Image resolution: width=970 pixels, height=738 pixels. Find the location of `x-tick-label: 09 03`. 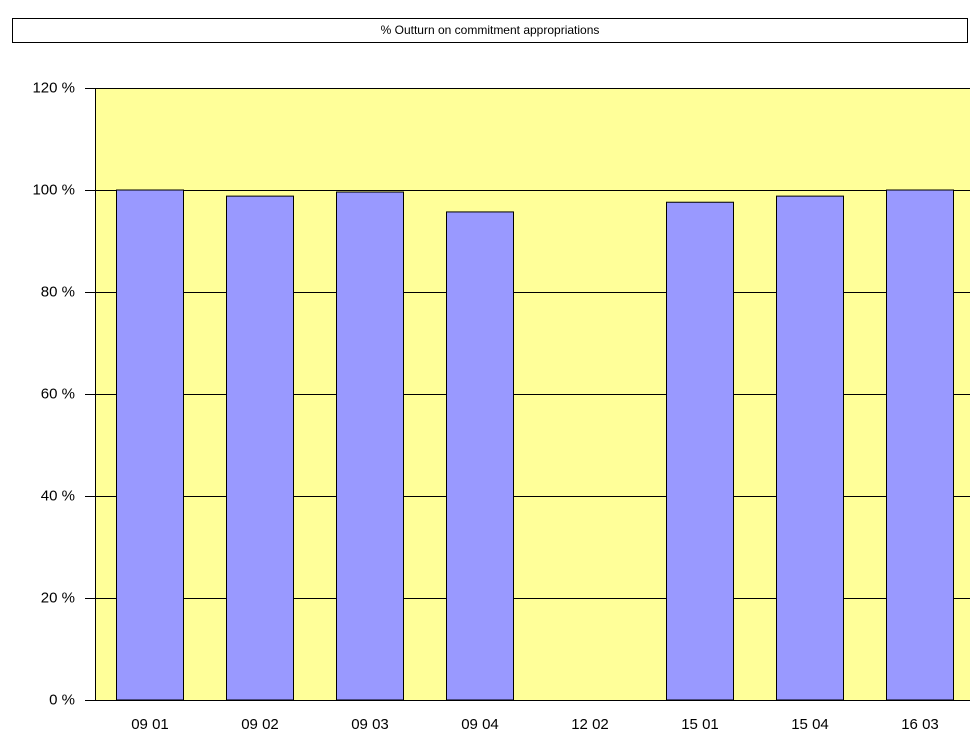

x-tick-label: 09 03 is located at coordinates (370, 724).